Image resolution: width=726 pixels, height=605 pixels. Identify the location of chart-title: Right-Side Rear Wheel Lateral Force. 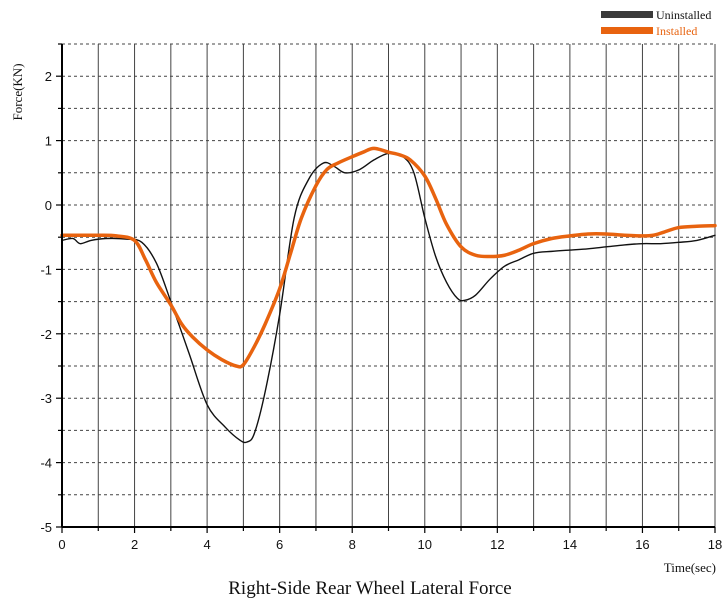
(370, 588).